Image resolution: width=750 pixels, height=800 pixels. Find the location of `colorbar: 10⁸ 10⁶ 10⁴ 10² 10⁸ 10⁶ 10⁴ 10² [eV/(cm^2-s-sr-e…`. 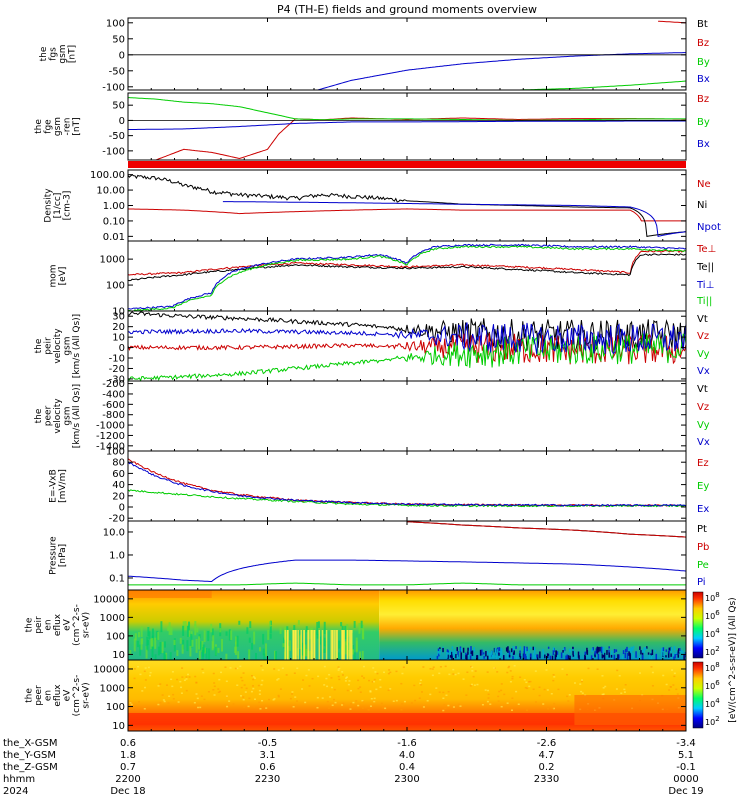

colorbar: 10⁸ 10⁶ 10⁴ 10² 10⁸ 10⁶ 10⁴ 10² [eV/(cm^2-s-sr-e… is located at coordinates (715, 660).